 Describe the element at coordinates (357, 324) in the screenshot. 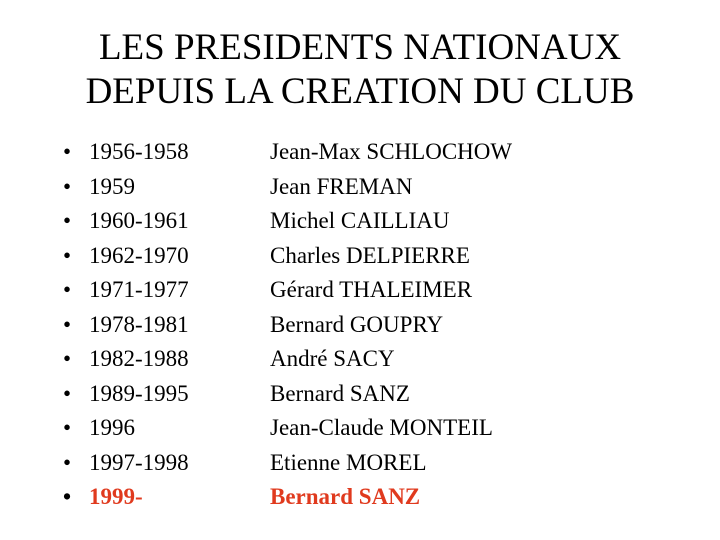

I see `president-name: Bernard GOUPRY` at that location.